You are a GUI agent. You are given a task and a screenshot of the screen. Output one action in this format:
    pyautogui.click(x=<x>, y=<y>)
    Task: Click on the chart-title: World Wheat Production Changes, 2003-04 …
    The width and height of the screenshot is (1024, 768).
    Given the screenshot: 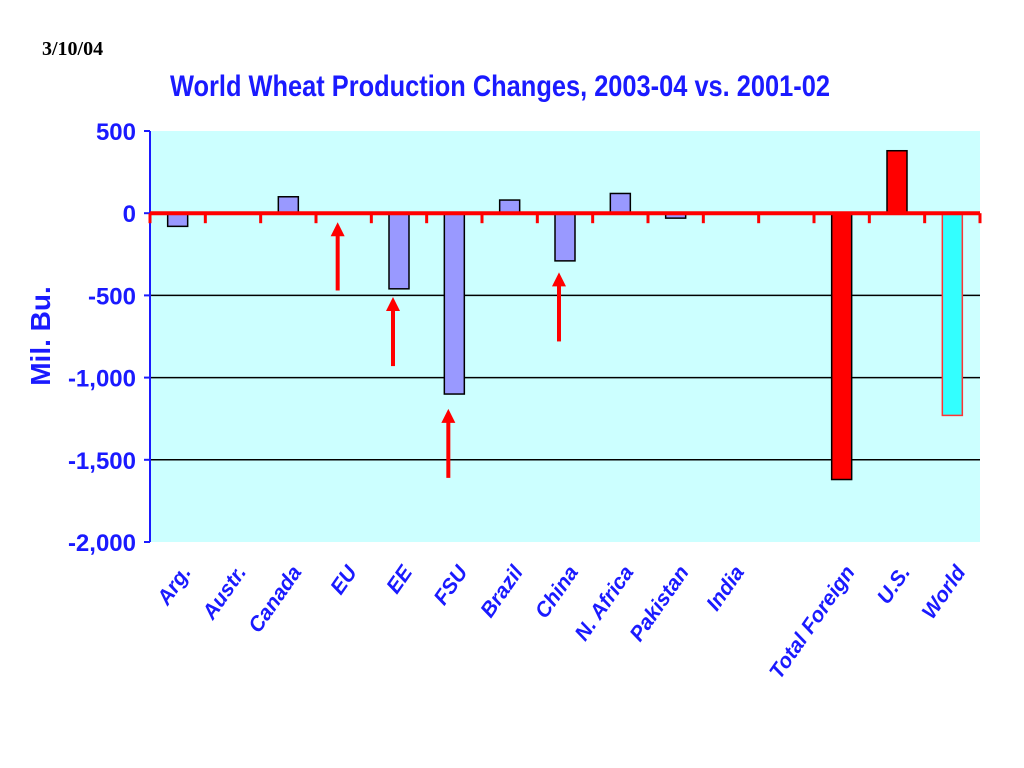 What is the action you would take?
    pyautogui.click(x=500, y=86)
    